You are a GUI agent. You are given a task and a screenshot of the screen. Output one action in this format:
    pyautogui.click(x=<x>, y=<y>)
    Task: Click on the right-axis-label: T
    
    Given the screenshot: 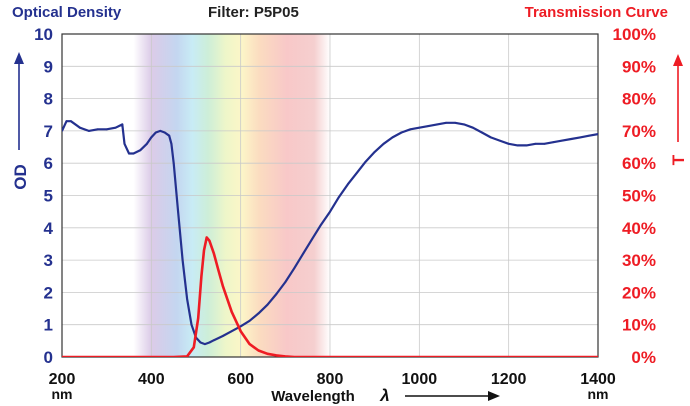 What is the action you would take?
    pyautogui.click(x=678, y=109)
    